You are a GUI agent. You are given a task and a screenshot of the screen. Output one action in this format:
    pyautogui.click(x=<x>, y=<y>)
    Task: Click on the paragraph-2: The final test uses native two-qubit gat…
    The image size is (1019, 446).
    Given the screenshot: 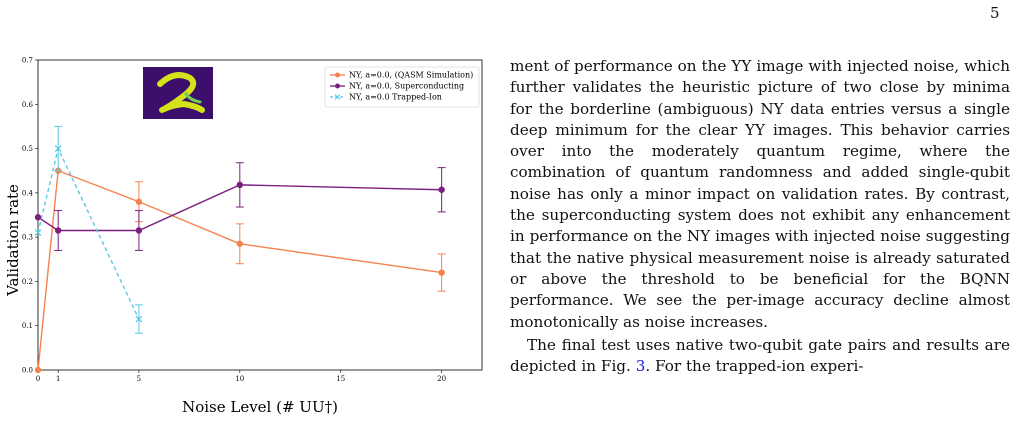 What is the action you would take?
    pyautogui.click(x=760, y=356)
    